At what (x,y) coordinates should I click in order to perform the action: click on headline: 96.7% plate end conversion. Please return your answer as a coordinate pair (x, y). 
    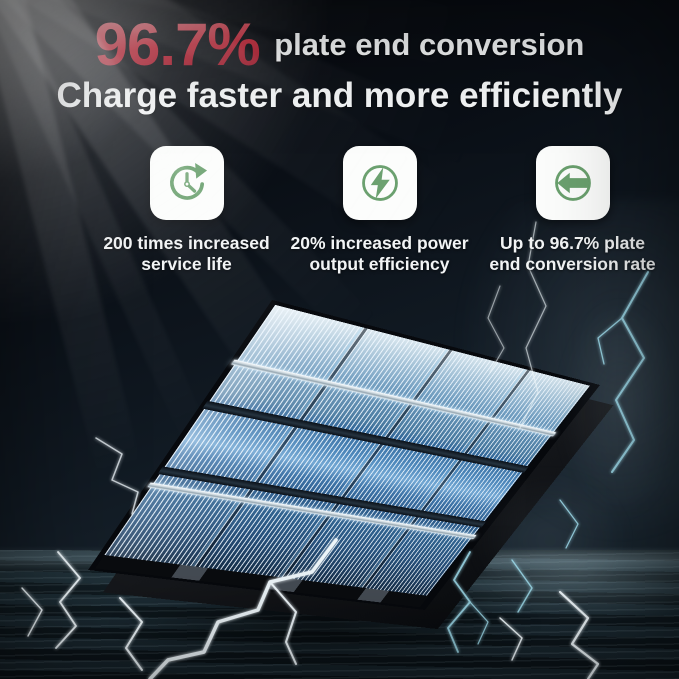
    Looking at the image, I should click on (339, 44).